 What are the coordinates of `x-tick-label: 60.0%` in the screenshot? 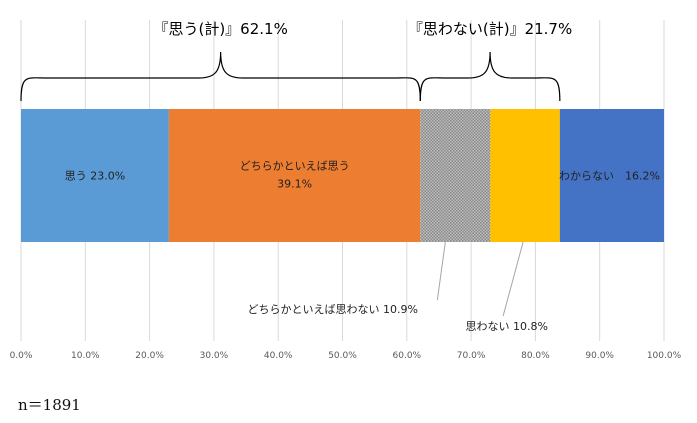 It's located at (407, 356).